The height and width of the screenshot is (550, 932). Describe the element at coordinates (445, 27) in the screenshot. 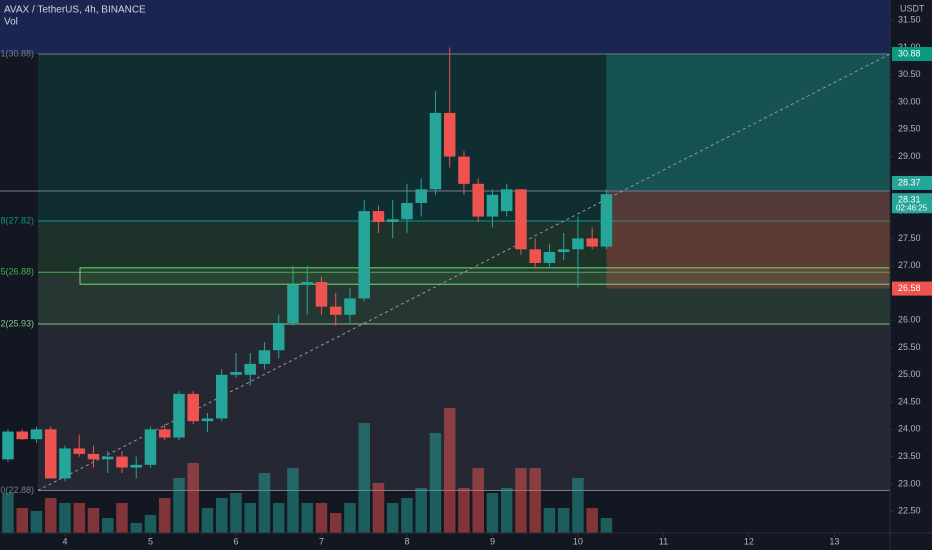

I see `range-band` at that location.